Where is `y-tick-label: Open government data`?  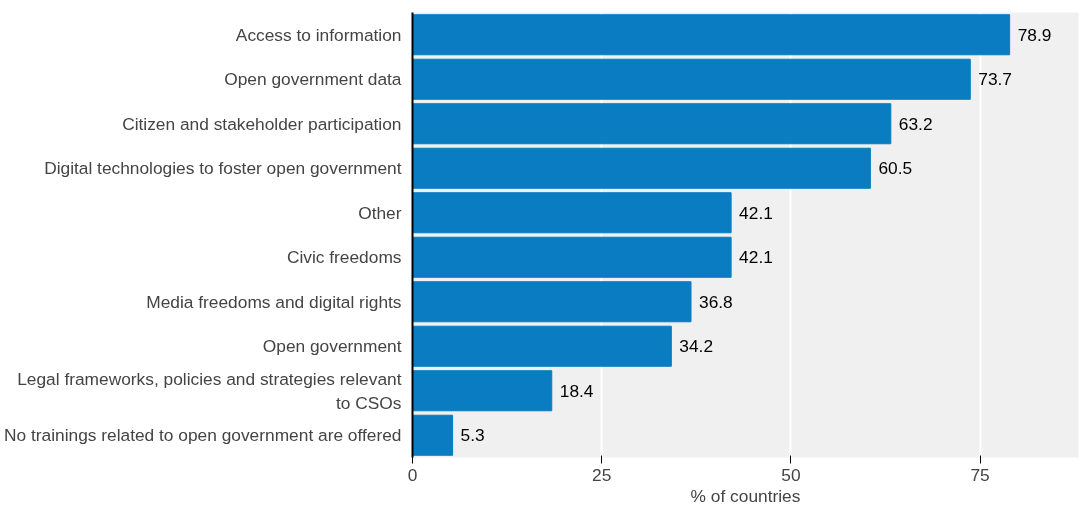 y-tick-label: Open government data is located at coordinates (313, 79).